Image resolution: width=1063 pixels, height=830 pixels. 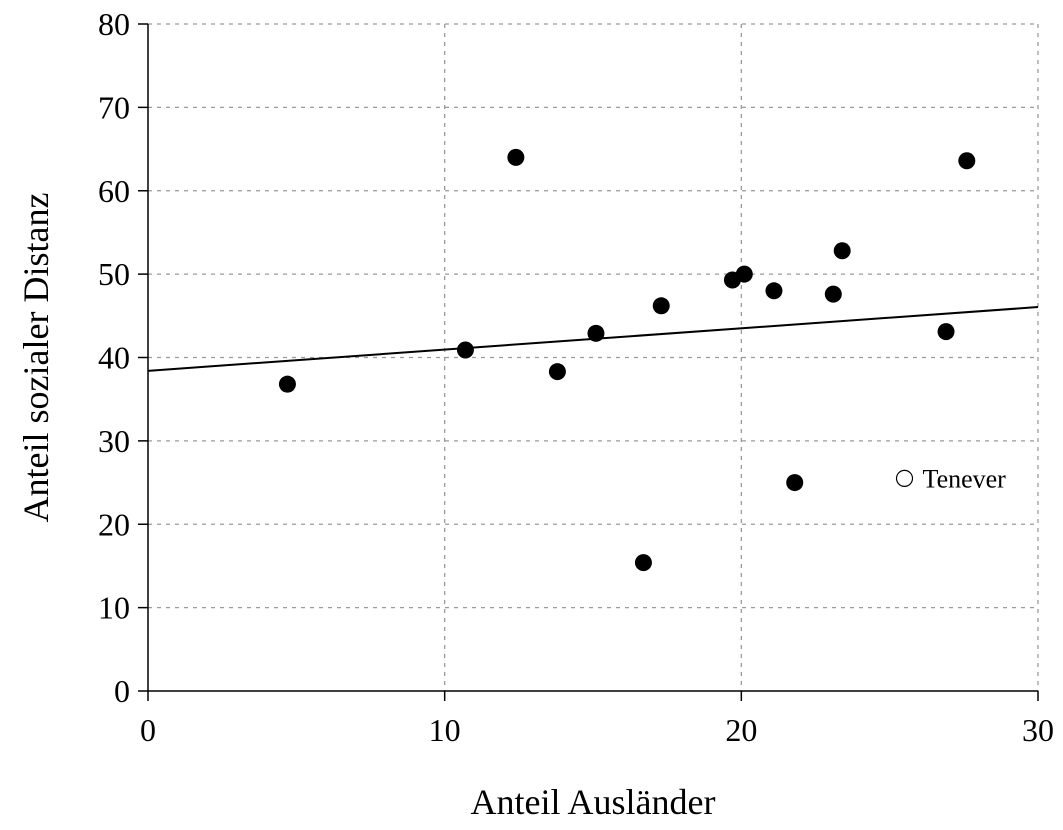 What do you see at coordinates (114, 358) in the screenshot?
I see `y-tick-label: 40` at bounding box center [114, 358].